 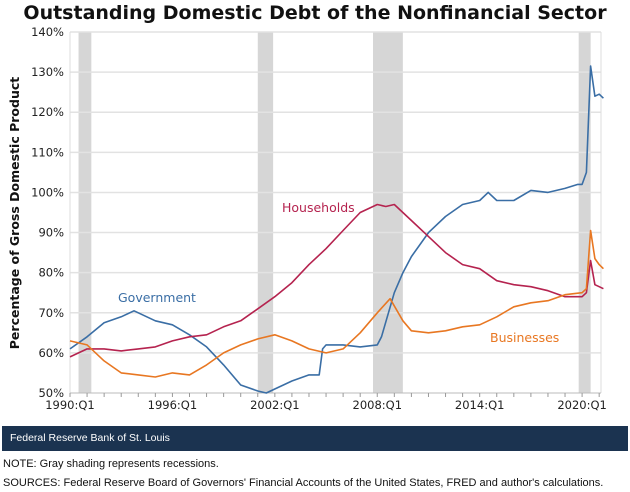 What do you see at coordinates (70, 405) in the screenshot?
I see `x-tick-label: 1990:Q1` at bounding box center [70, 405].